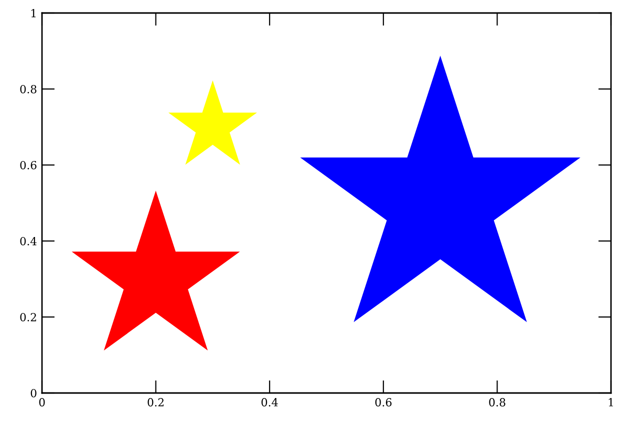  What do you see at coordinates (497, 402) in the screenshot?
I see `x-tick-label: 0.8` at bounding box center [497, 402].